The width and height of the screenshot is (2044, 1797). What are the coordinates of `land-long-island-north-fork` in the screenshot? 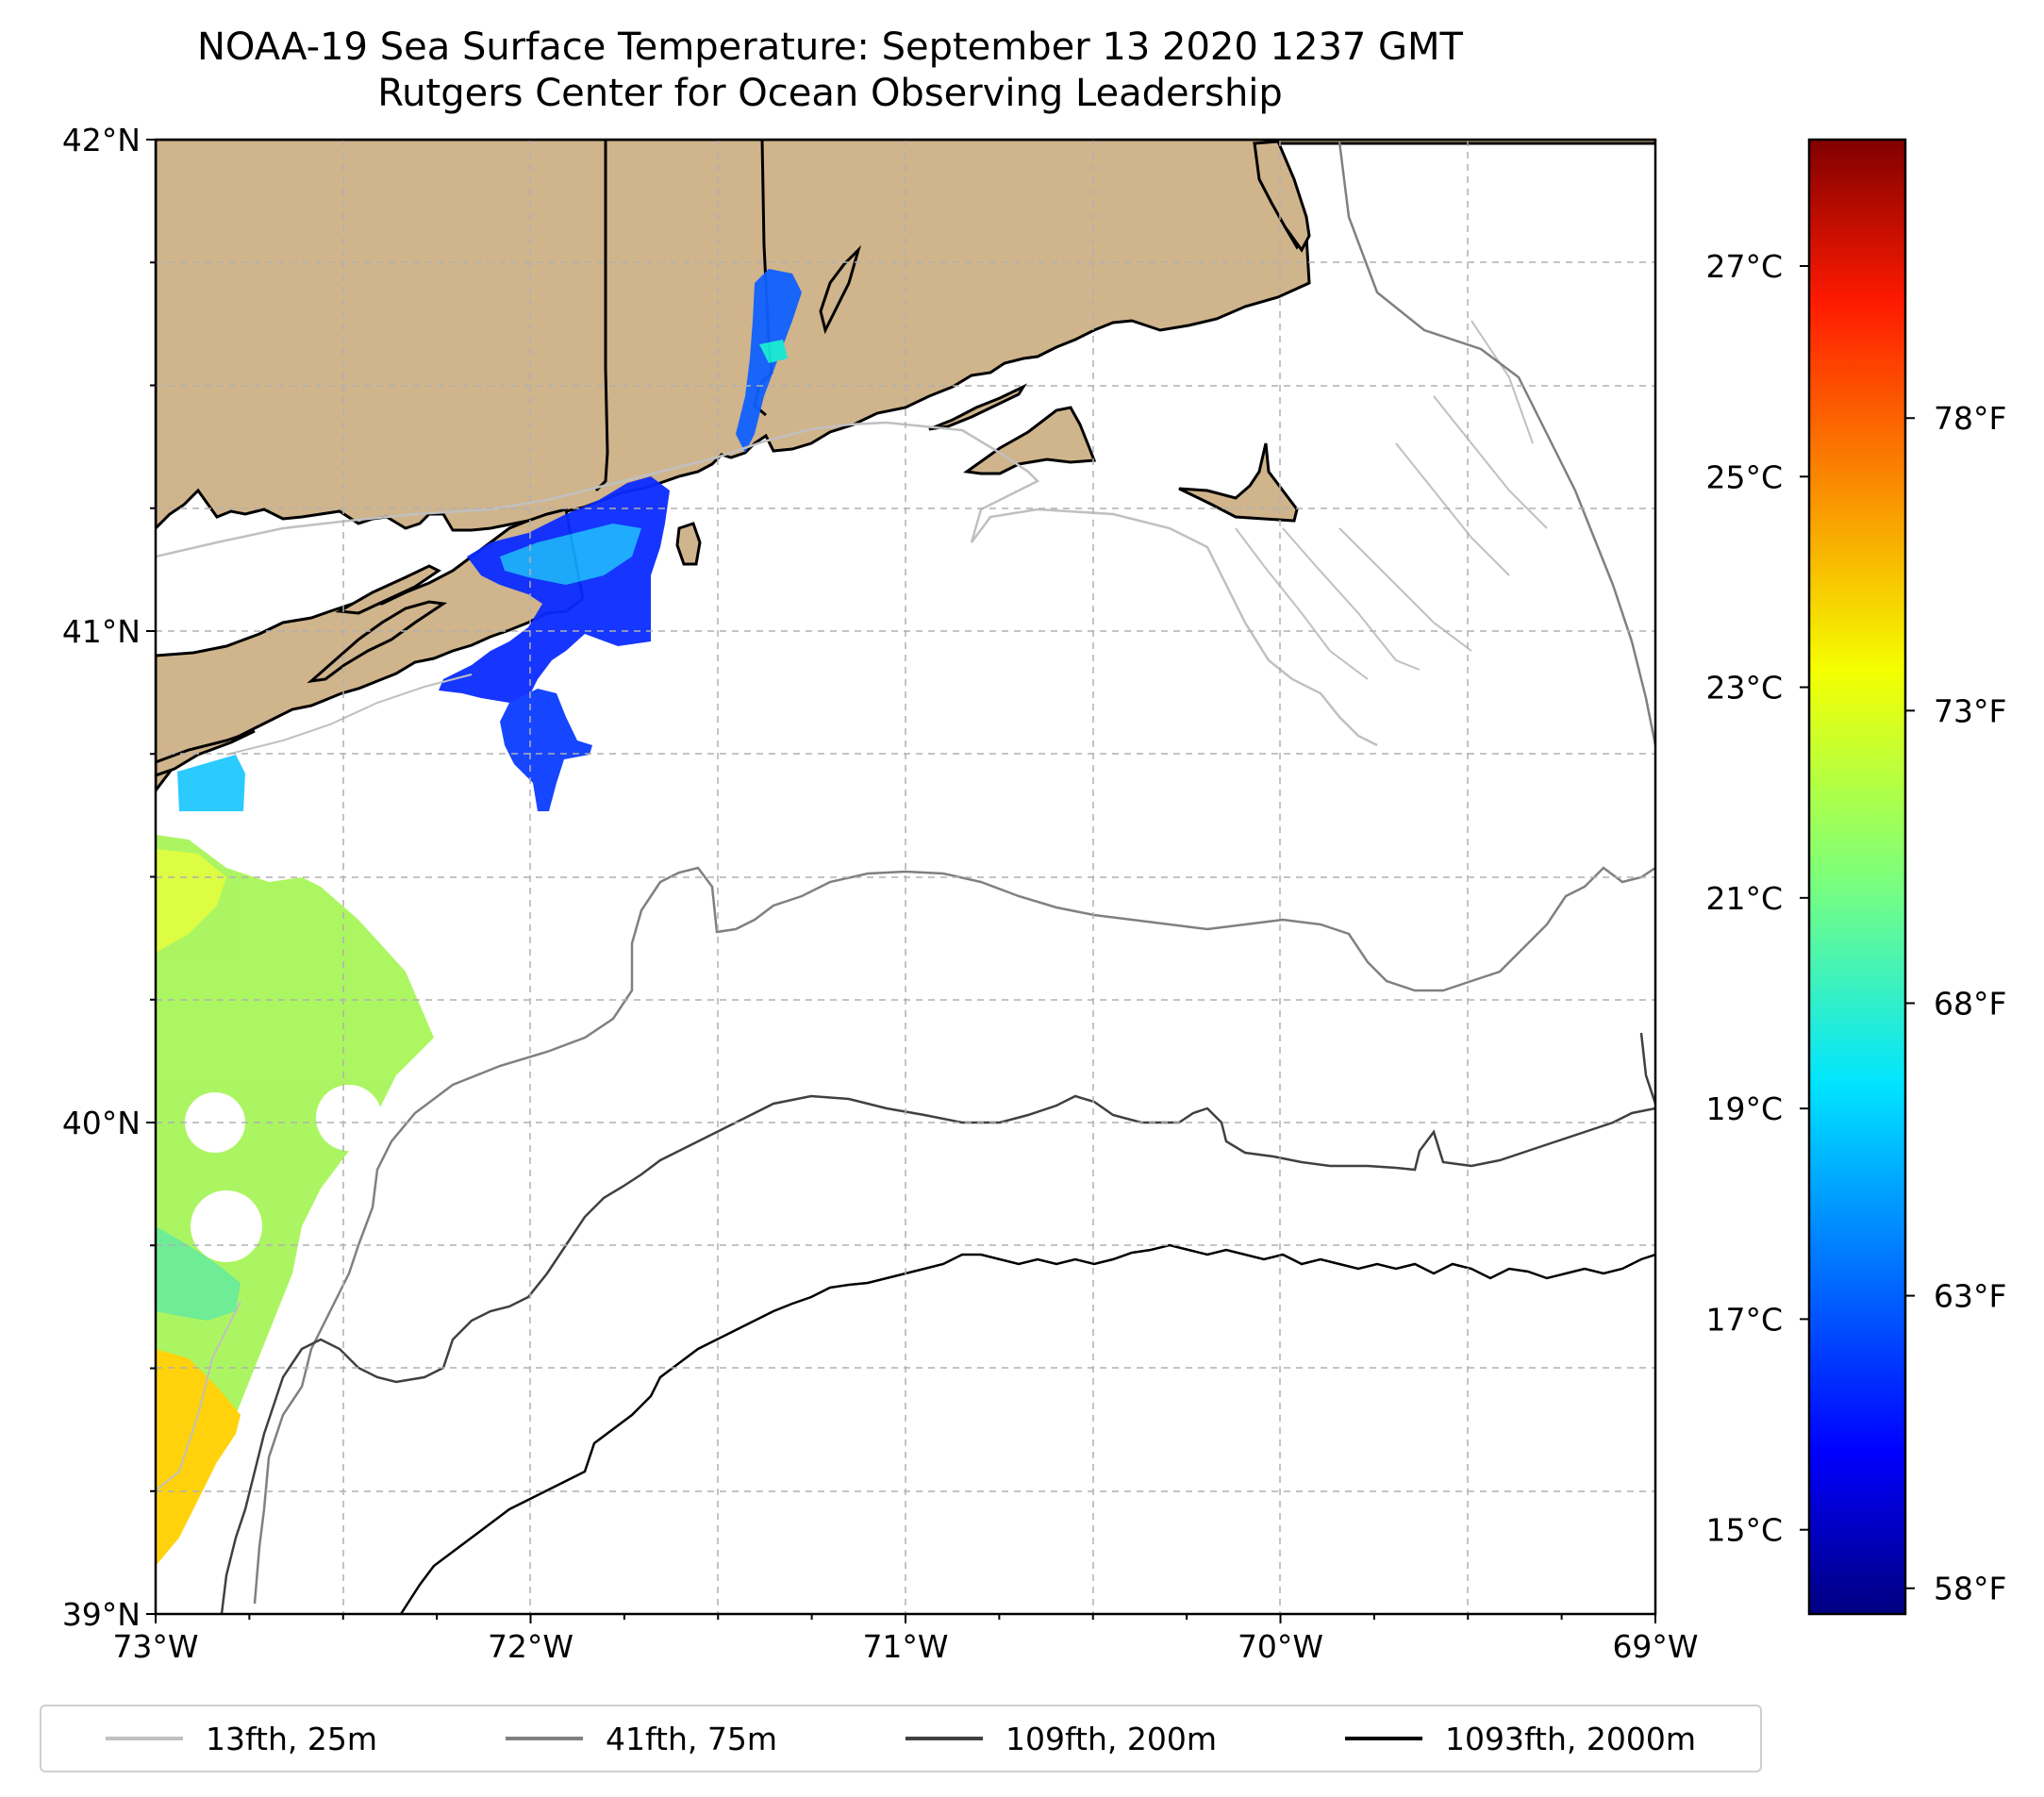 It's located at (378, 642).